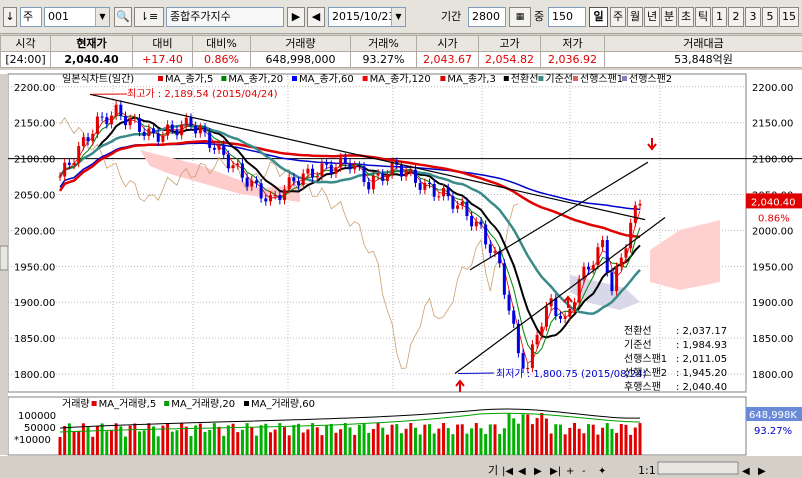 The image size is (802, 478). Describe the element at coordinates (570, 471) in the screenshot. I see `nav-icon-4: +` at that location.